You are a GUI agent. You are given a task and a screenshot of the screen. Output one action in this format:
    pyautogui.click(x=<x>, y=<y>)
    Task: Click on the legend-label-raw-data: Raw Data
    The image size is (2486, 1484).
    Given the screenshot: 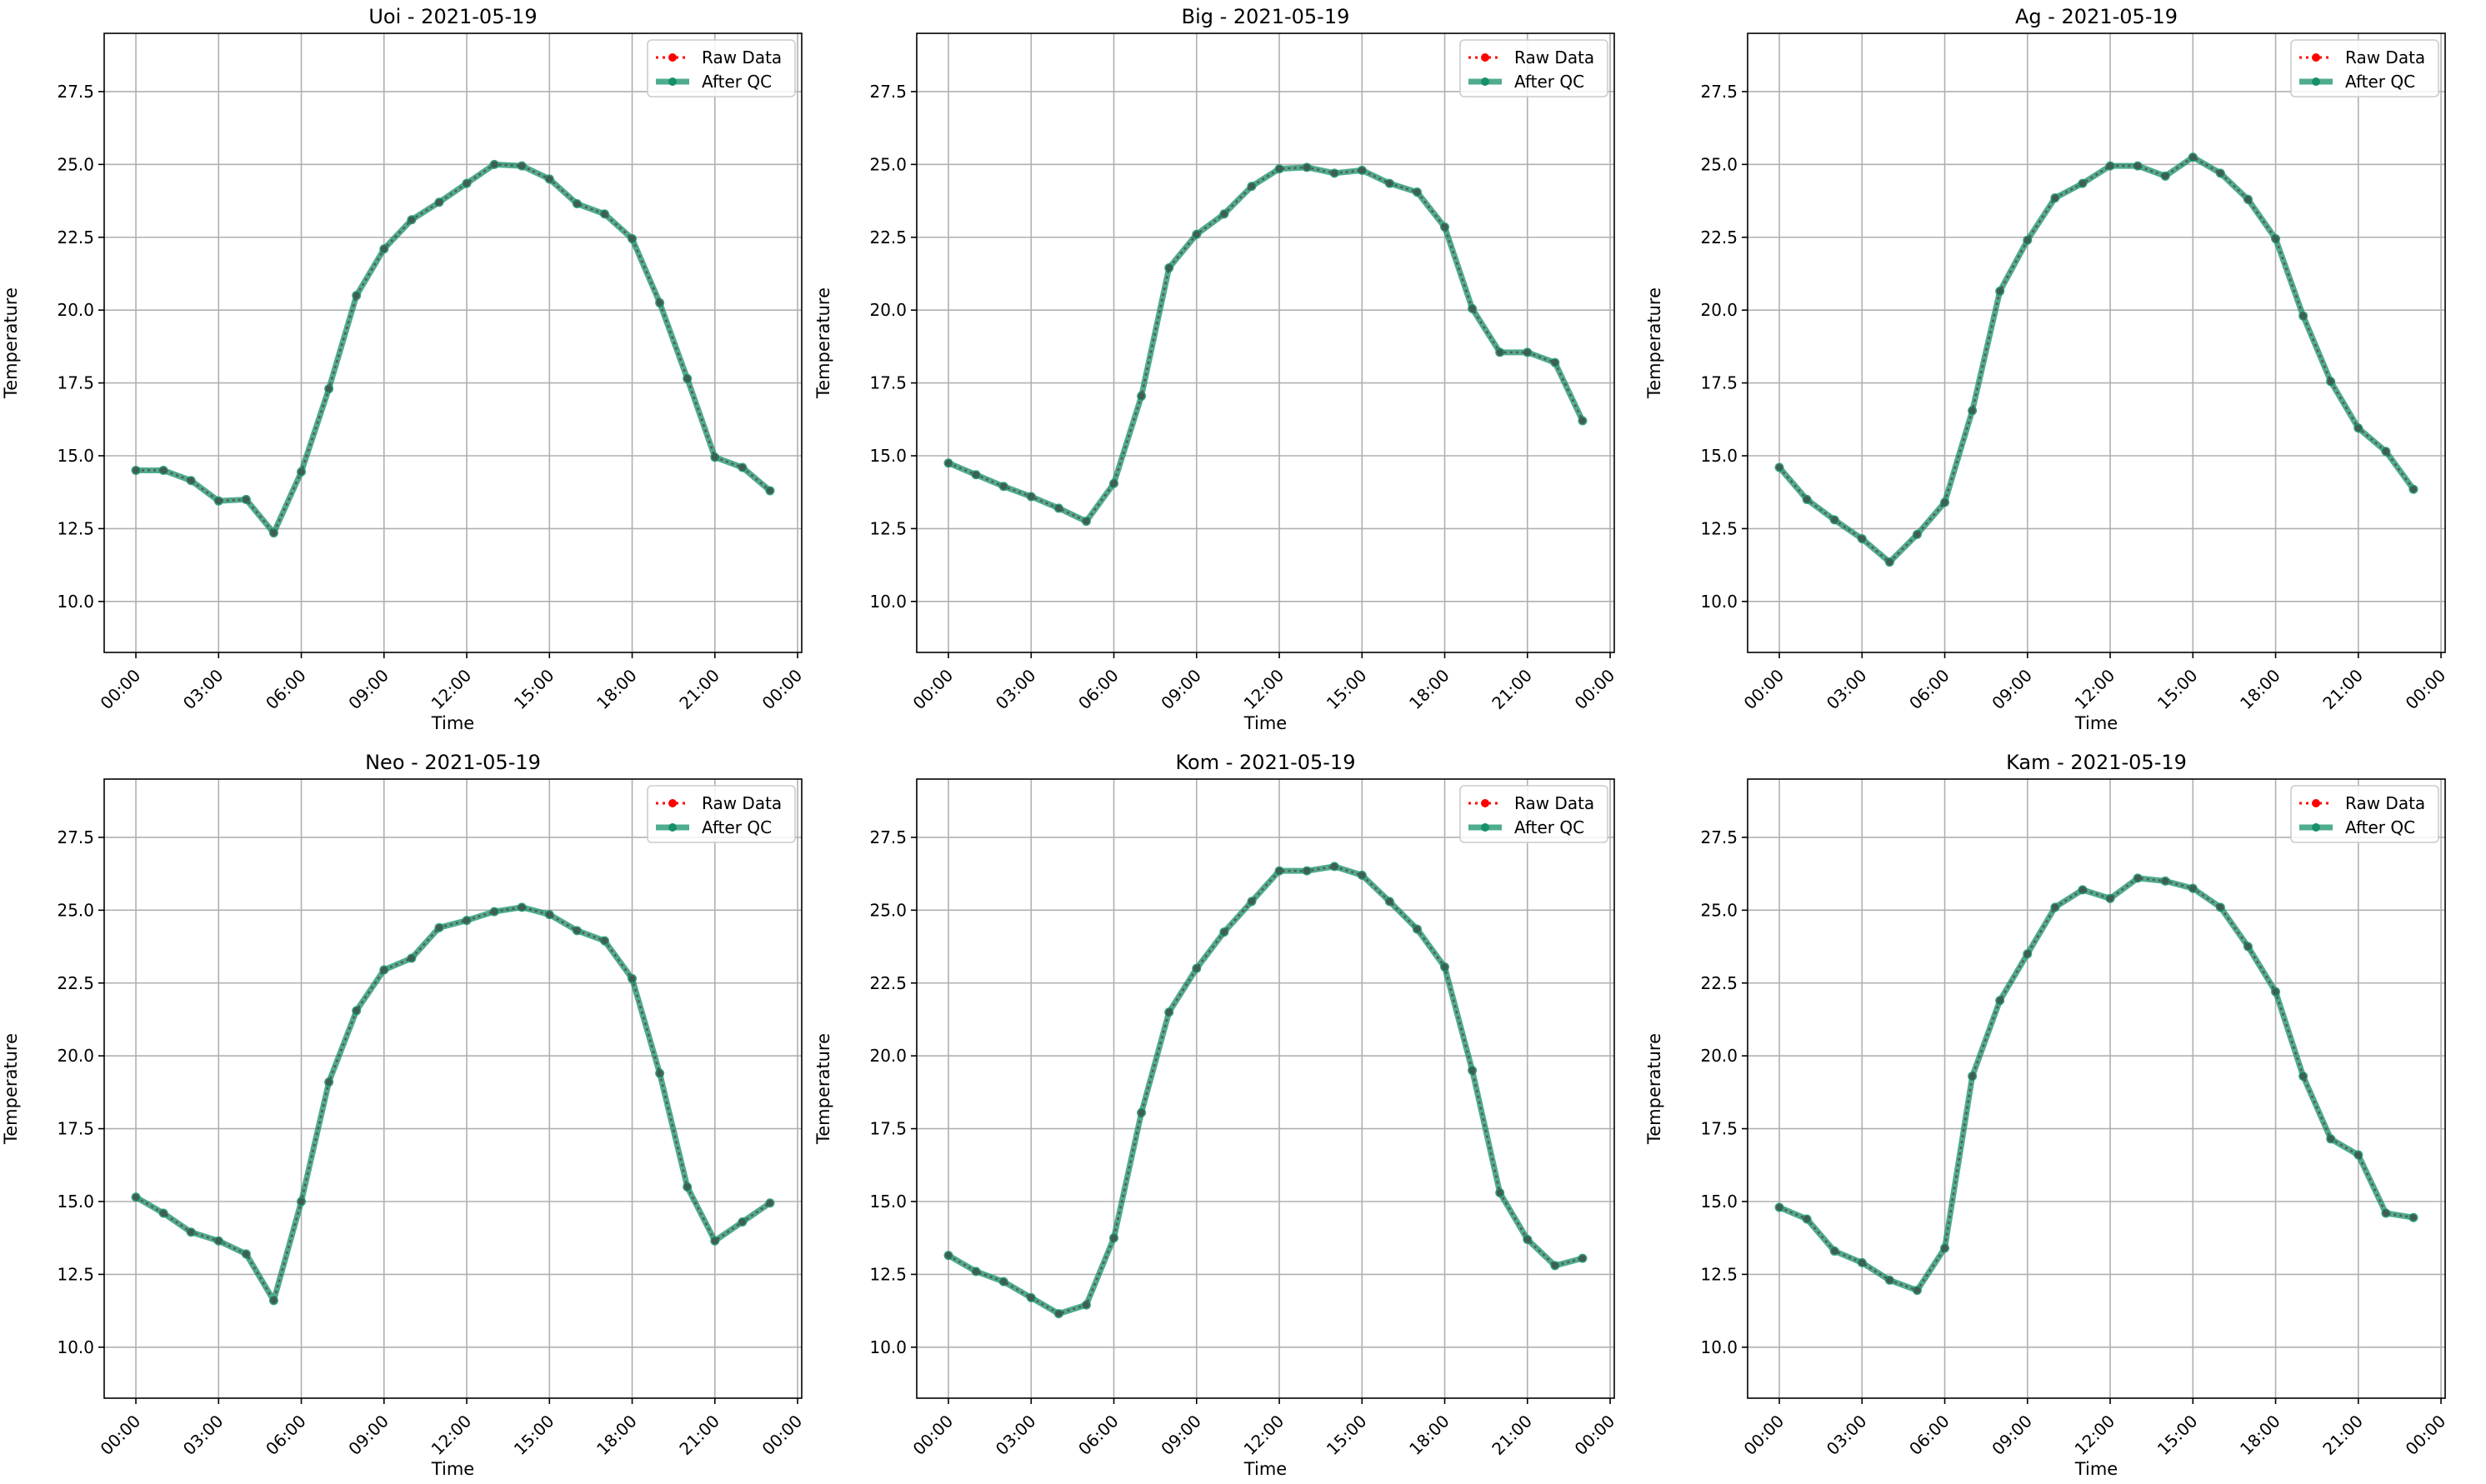 What is the action you would take?
    pyautogui.click(x=2385, y=803)
    